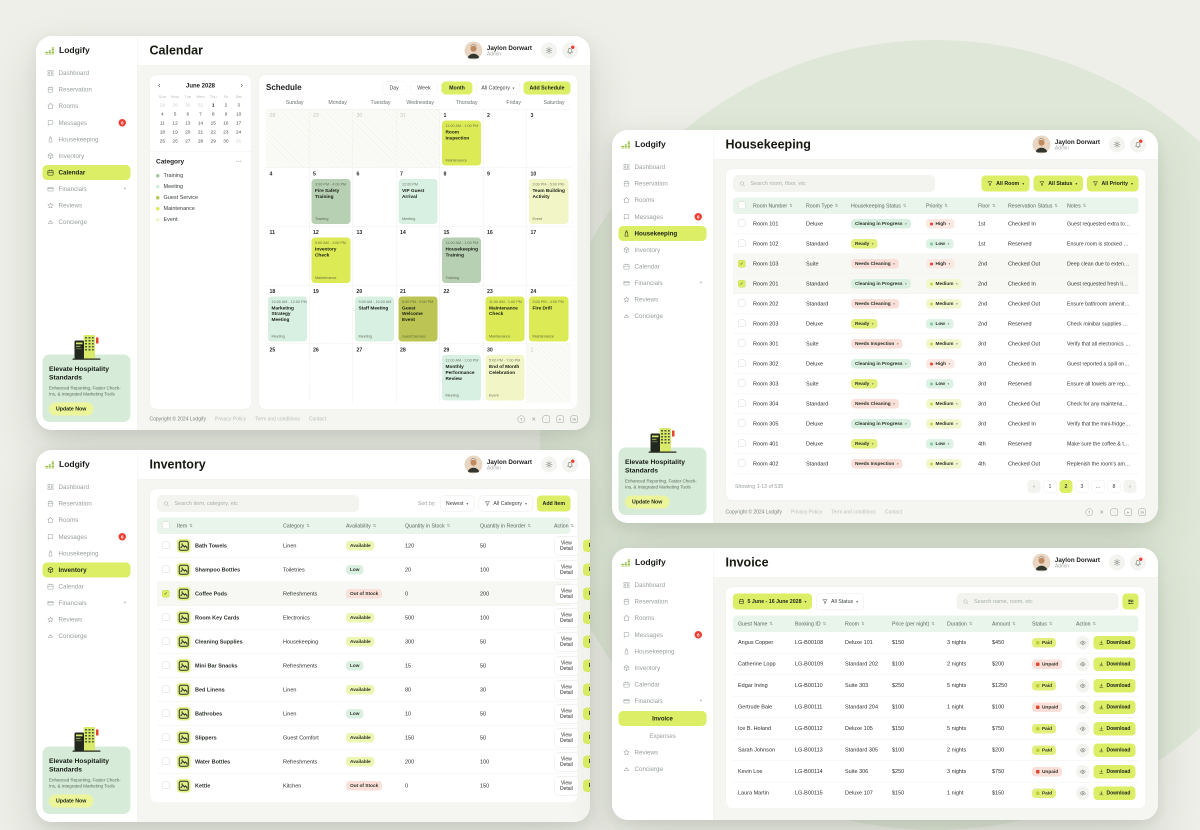 The width and height of the screenshot is (1200, 830). What do you see at coordinates (546, 419) in the screenshot?
I see `instagram-icon: ◦` at bounding box center [546, 419].